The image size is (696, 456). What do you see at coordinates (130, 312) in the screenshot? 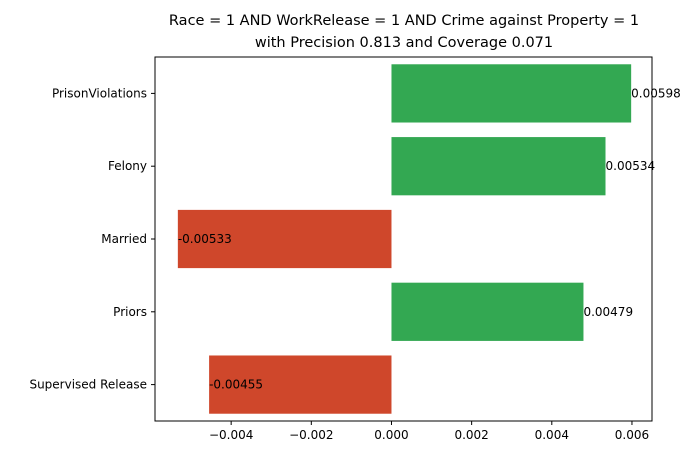
I see `y-tick-label-priors: Priors` at bounding box center [130, 312].